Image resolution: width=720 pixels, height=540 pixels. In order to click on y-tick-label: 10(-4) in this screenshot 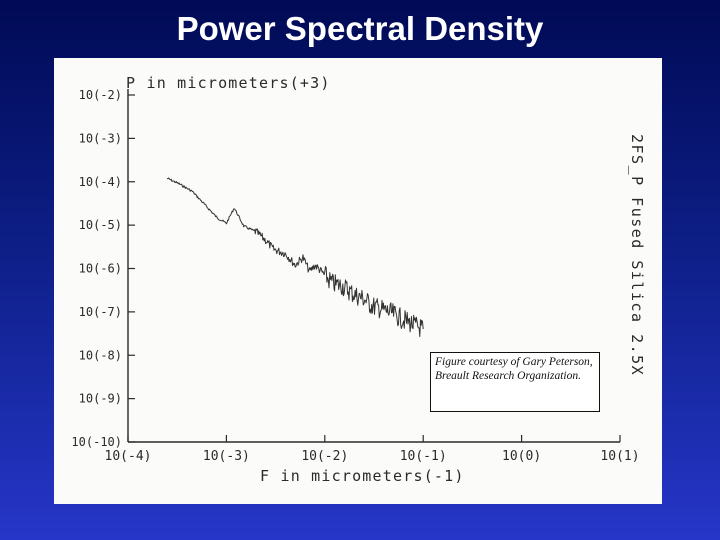, I will do `click(100, 182)`.